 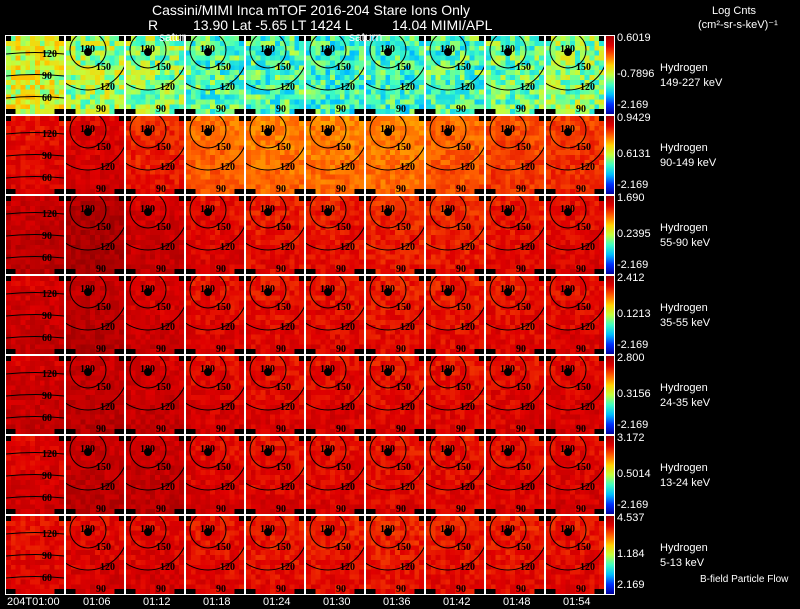 I want to click on colorbar-cmin-label: -2.169, so click(x=633, y=425).